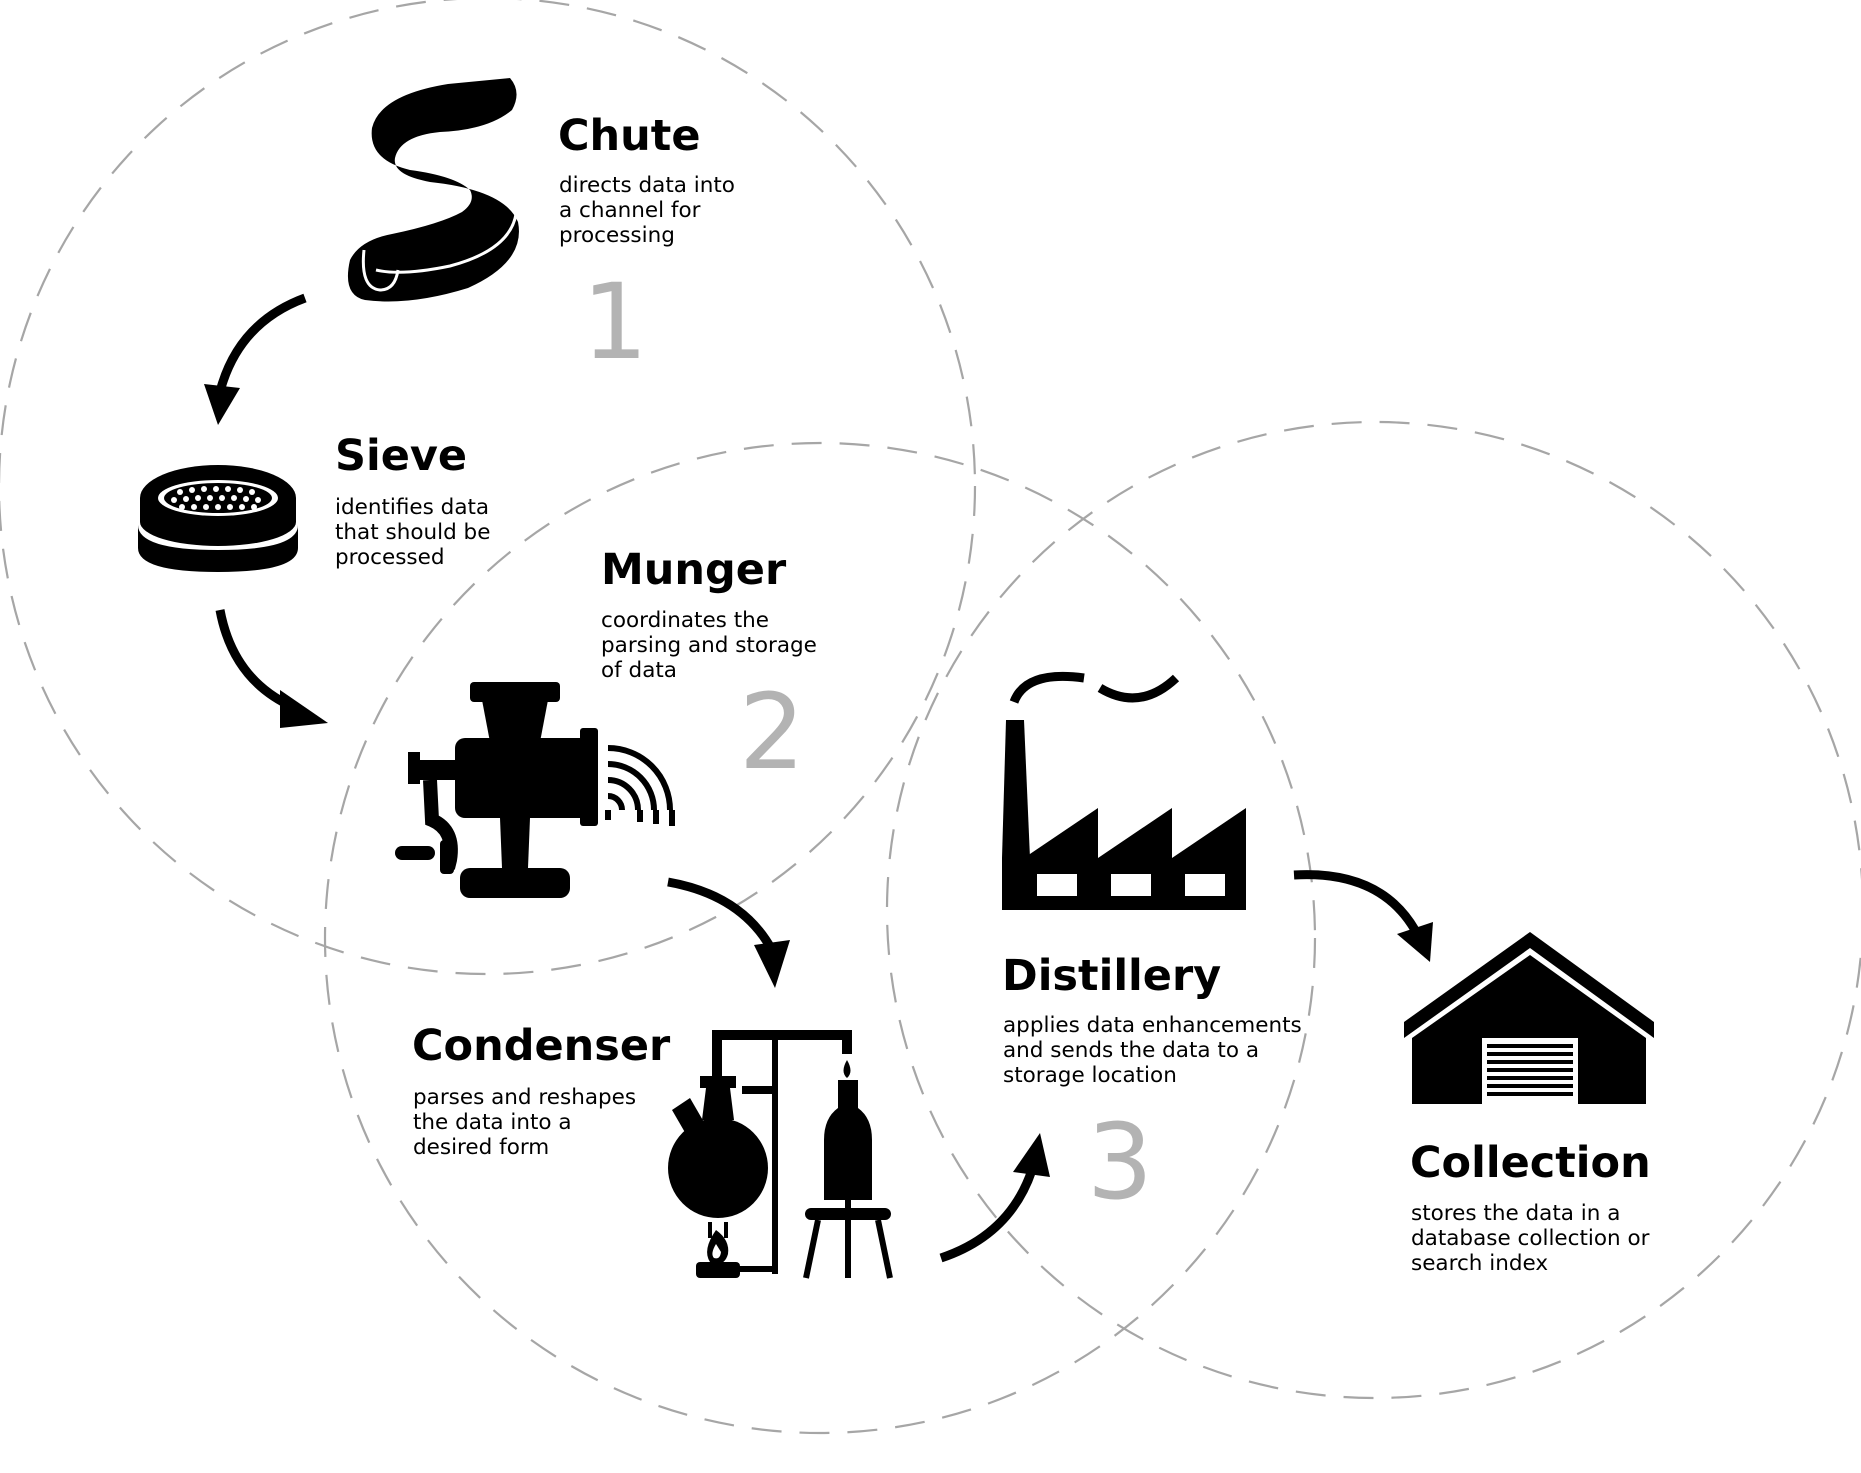  I want to click on stage-desc-line: desired form, so click(481, 1147).